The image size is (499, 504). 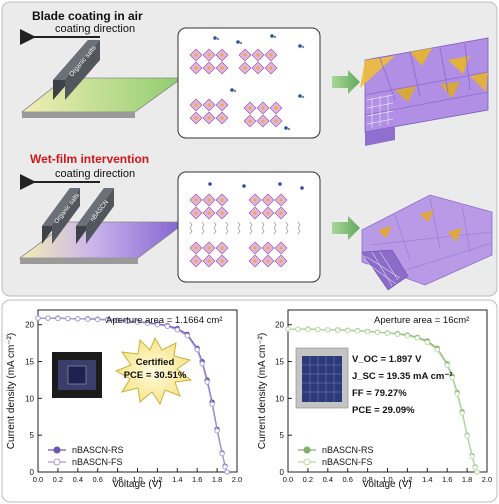 I want to click on y-tick-label: 5, so click(x=282, y=435).